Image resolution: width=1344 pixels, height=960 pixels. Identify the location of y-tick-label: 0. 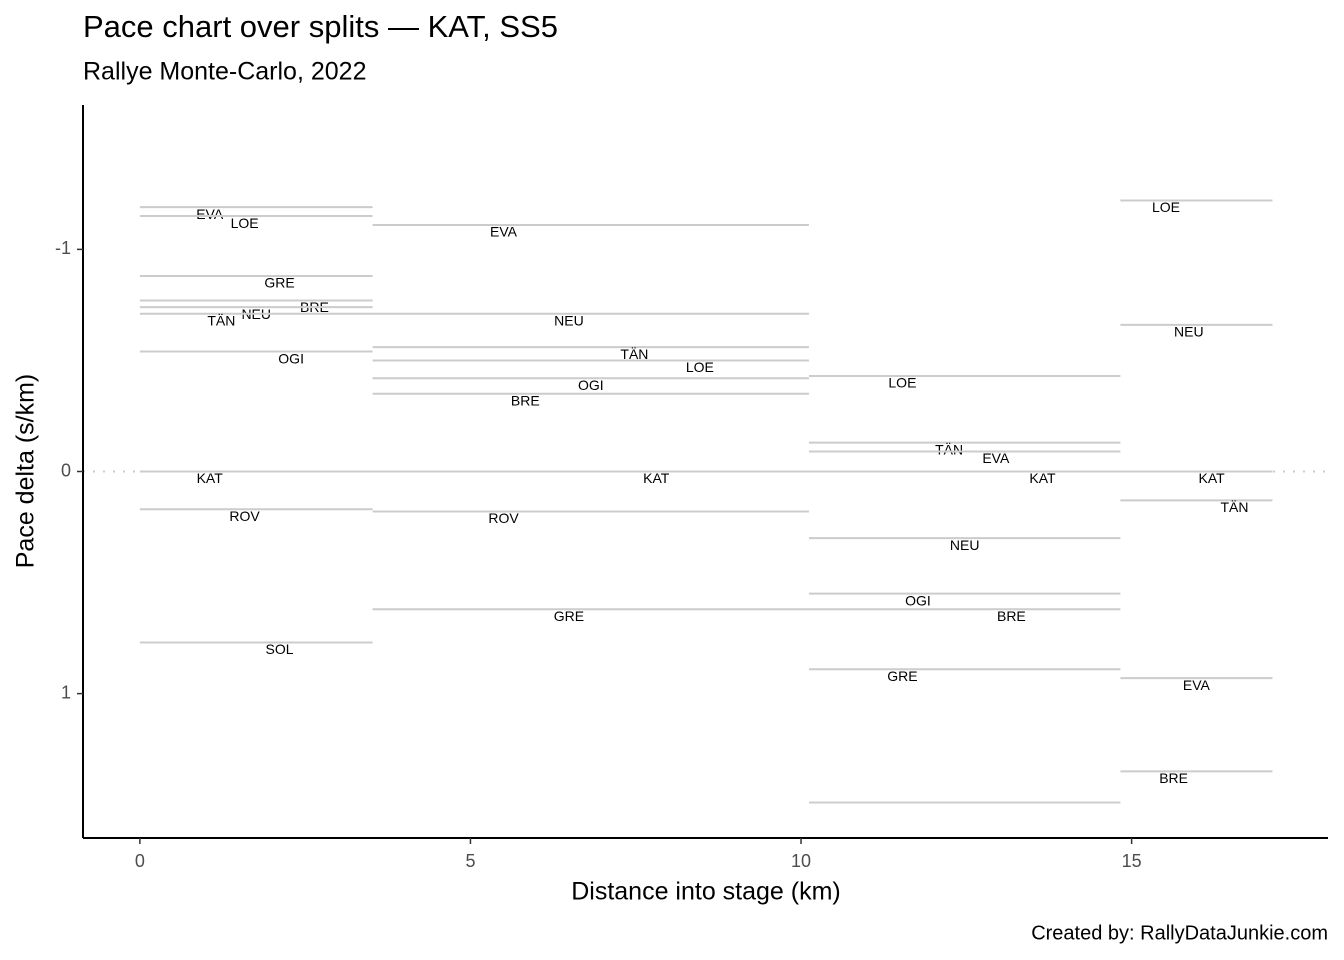
(66, 470).